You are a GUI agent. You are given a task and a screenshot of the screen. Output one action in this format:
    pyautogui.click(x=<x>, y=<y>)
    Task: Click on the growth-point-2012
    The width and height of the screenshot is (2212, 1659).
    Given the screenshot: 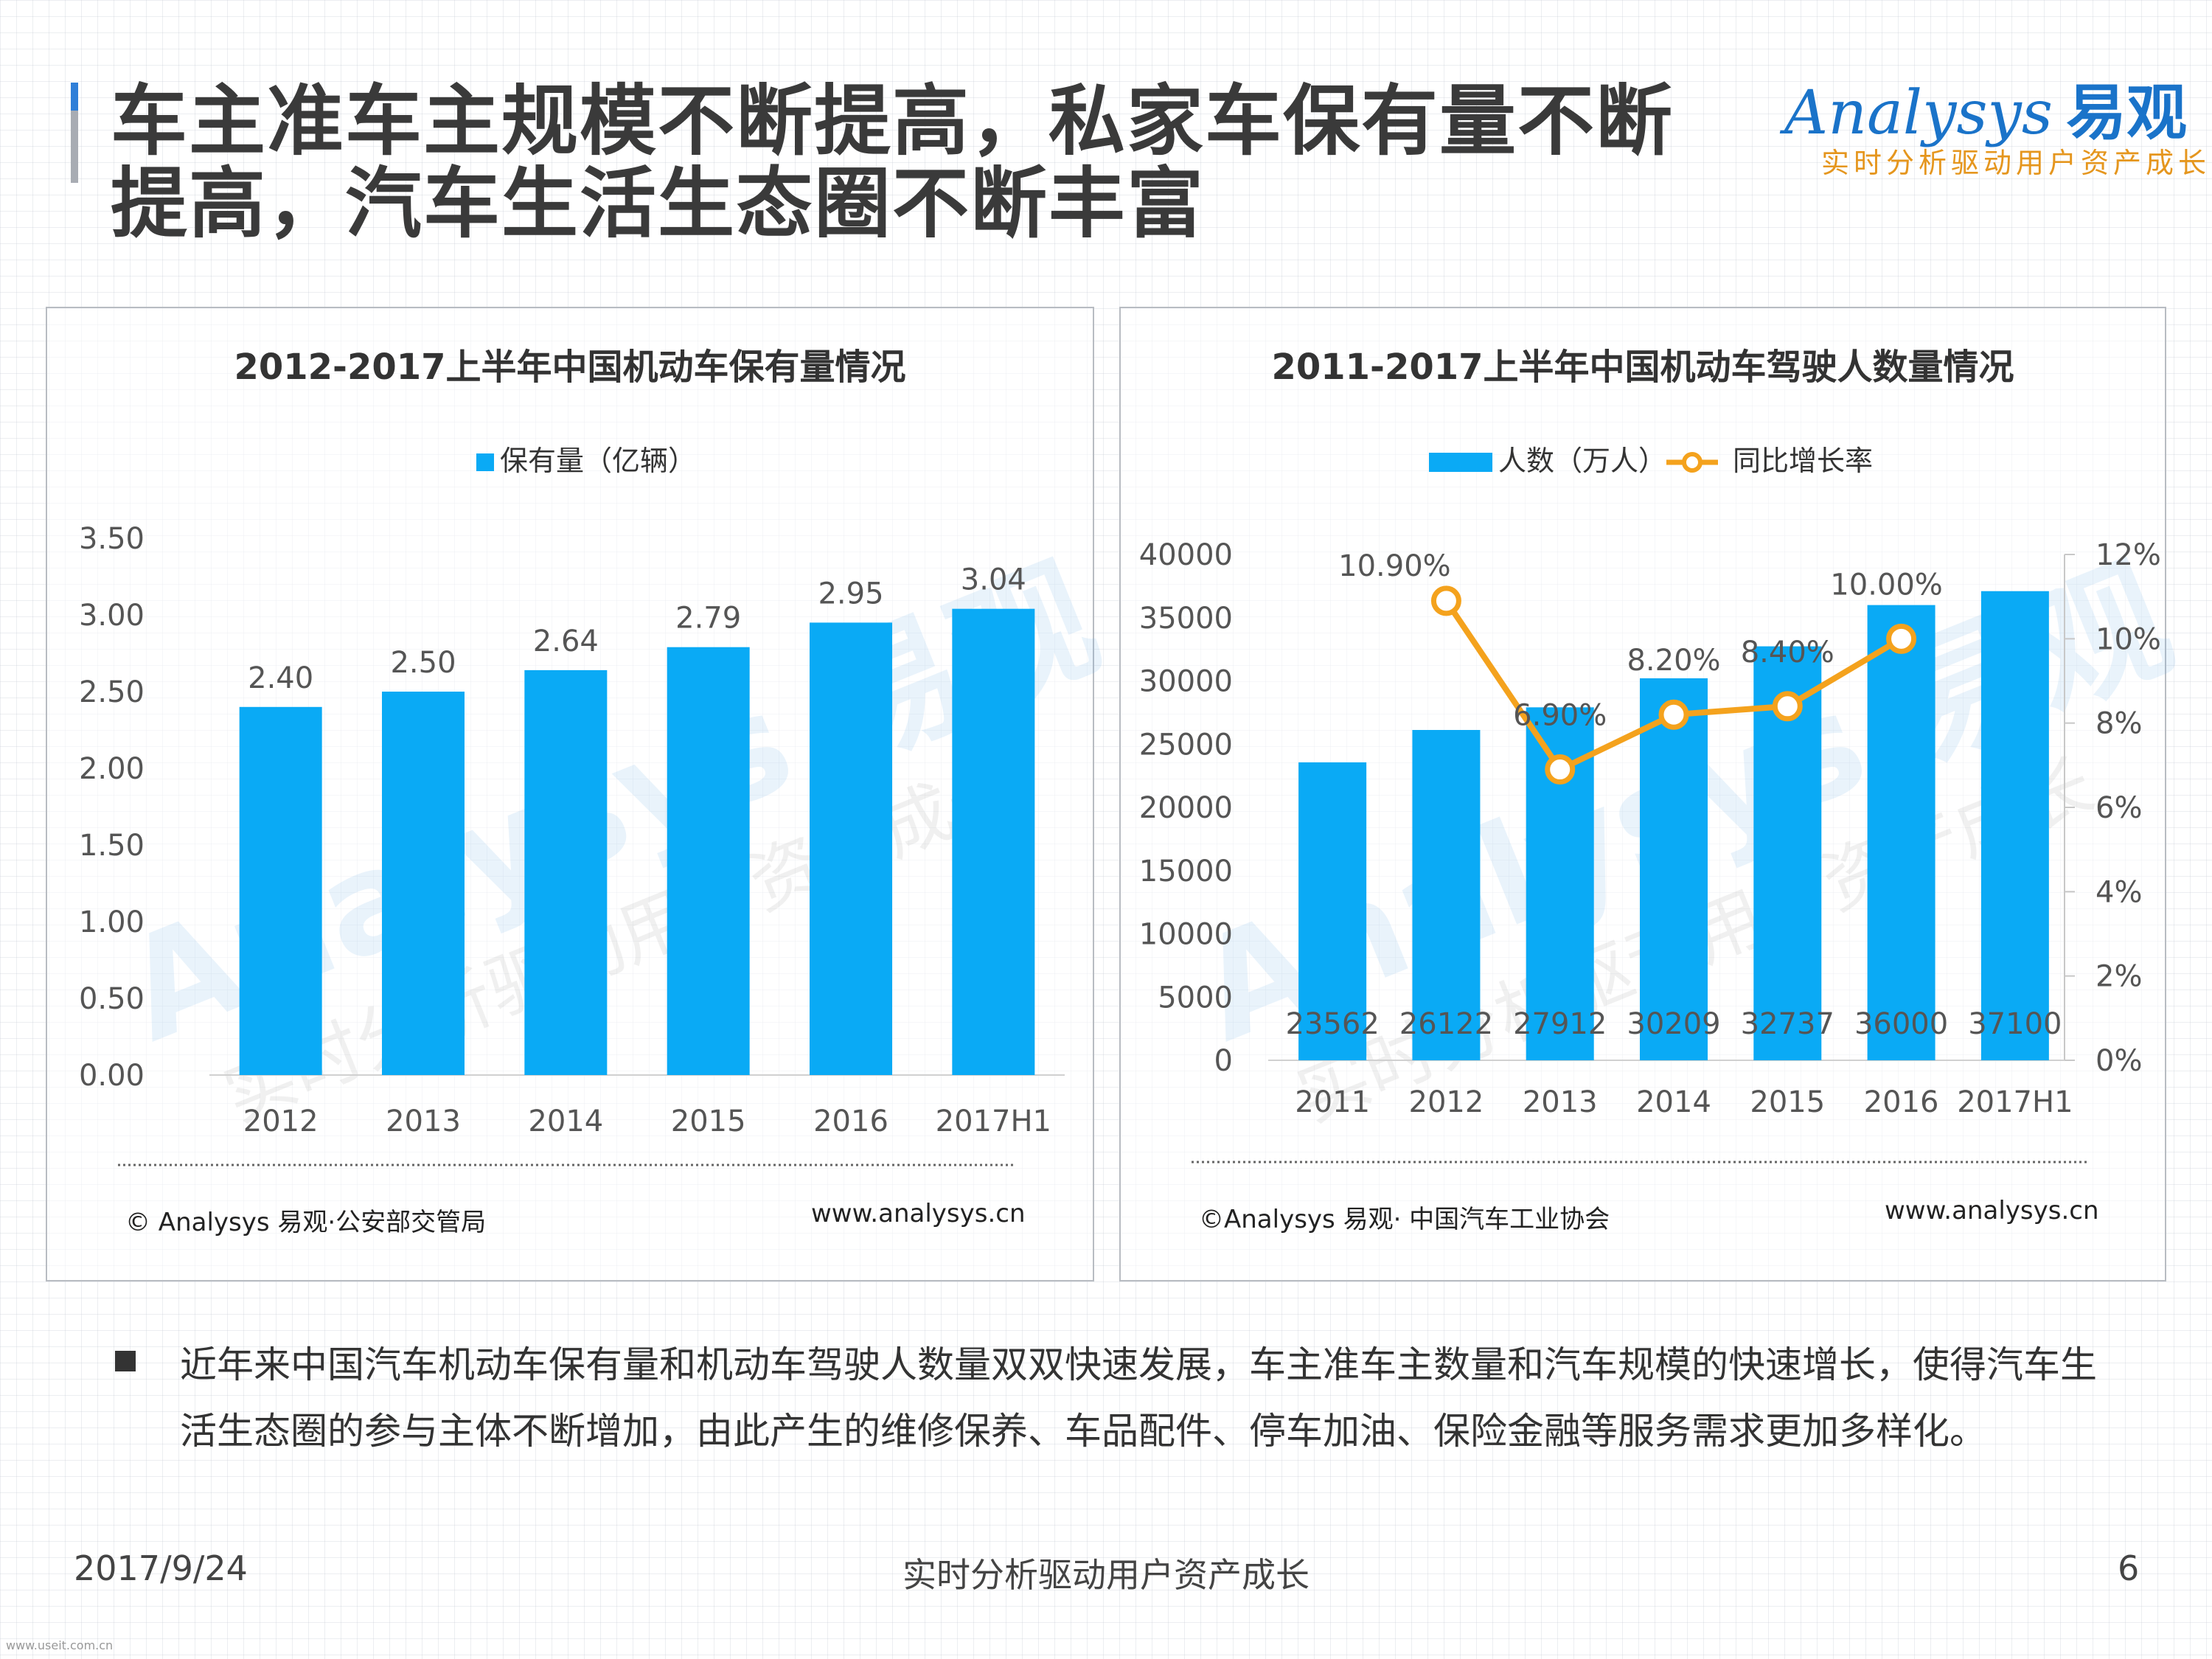 What is the action you would take?
    pyautogui.click(x=1445, y=600)
    